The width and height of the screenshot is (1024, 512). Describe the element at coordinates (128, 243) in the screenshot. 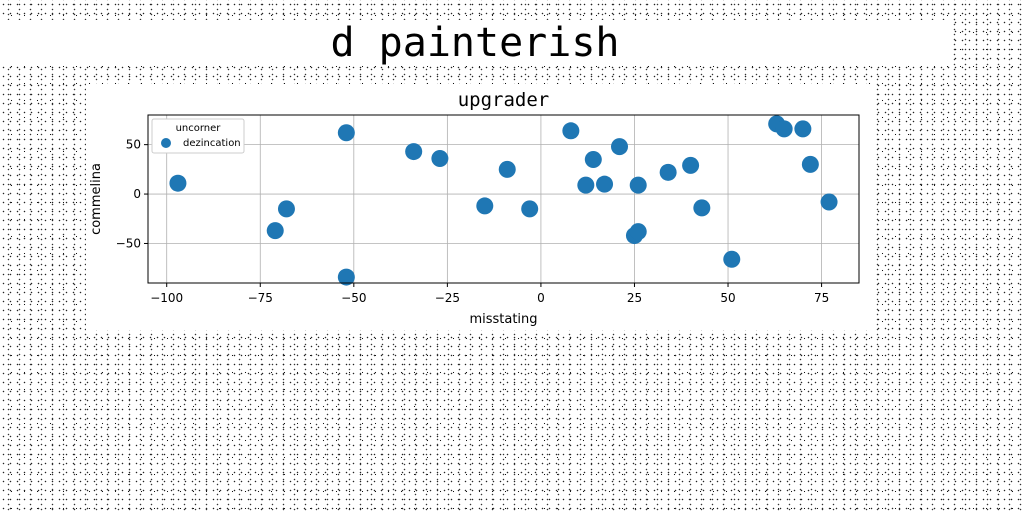

I see `y-tick-label: −50` at that location.